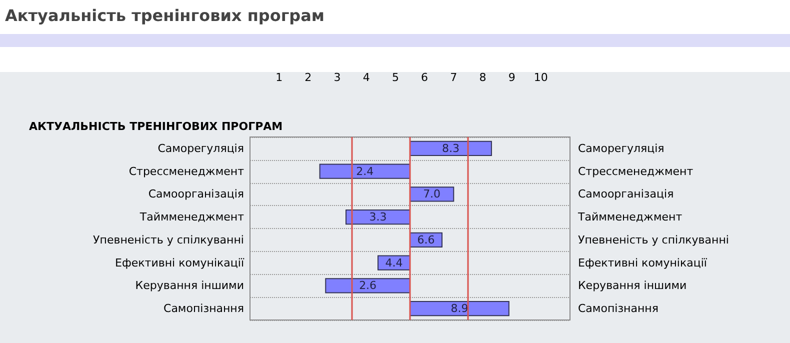  I want to click on x-tick-label: 9, so click(512, 77).